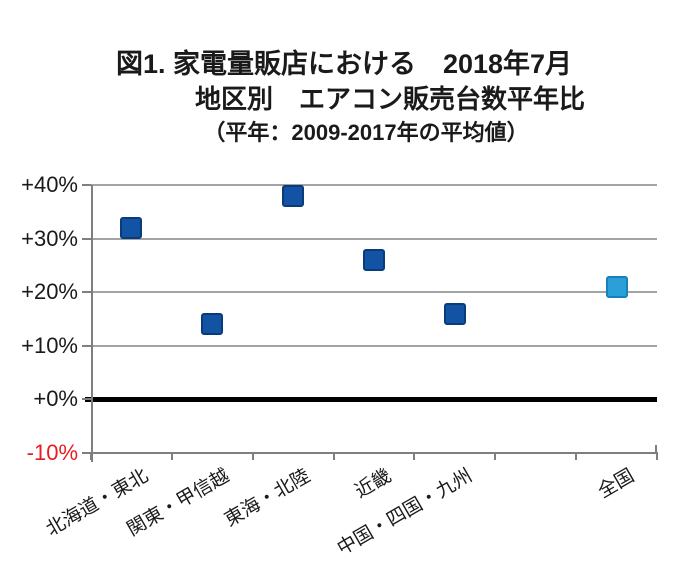 The height and width of the screenshot is (570, 680). Describe the element at coordinates (49, 345) in the screenshot. I see `y-axis-tick-label: +10%` at that location.